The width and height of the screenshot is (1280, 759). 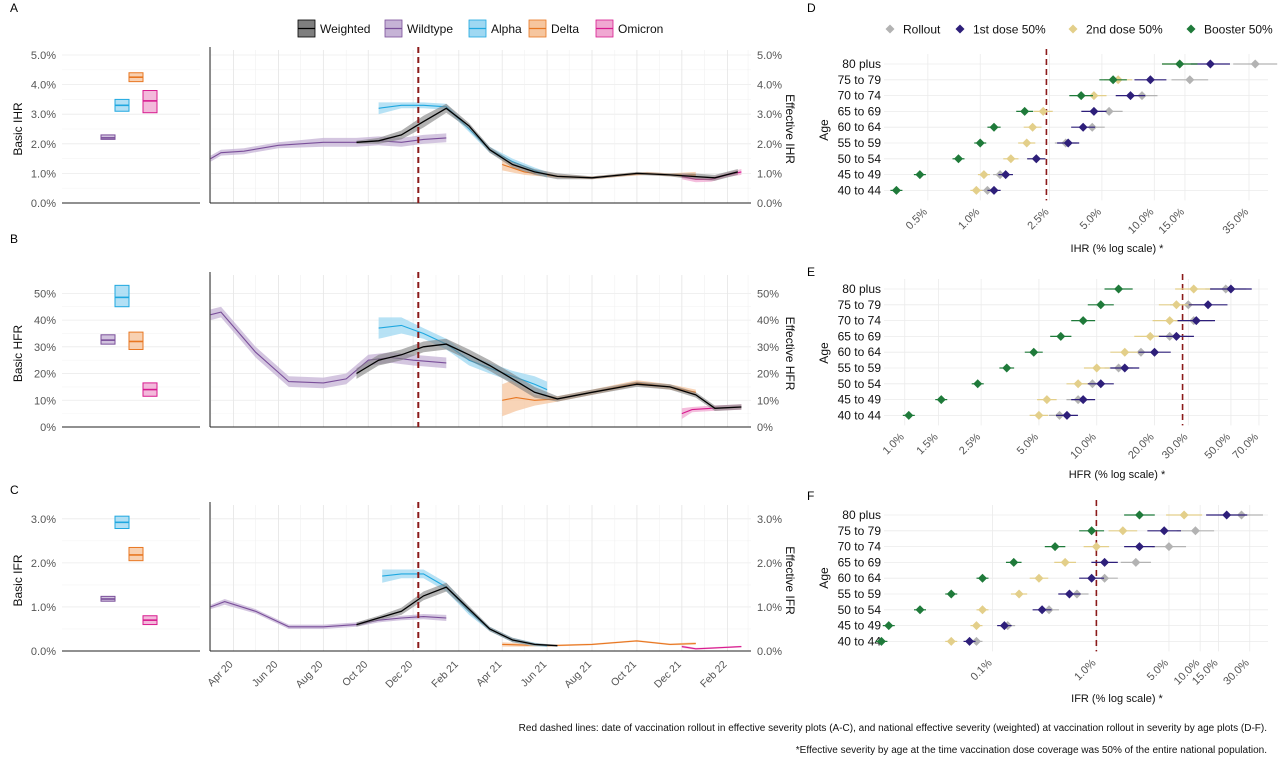 I want to click on legend-label-alpha: Alpha, so click(x=506, y=29).